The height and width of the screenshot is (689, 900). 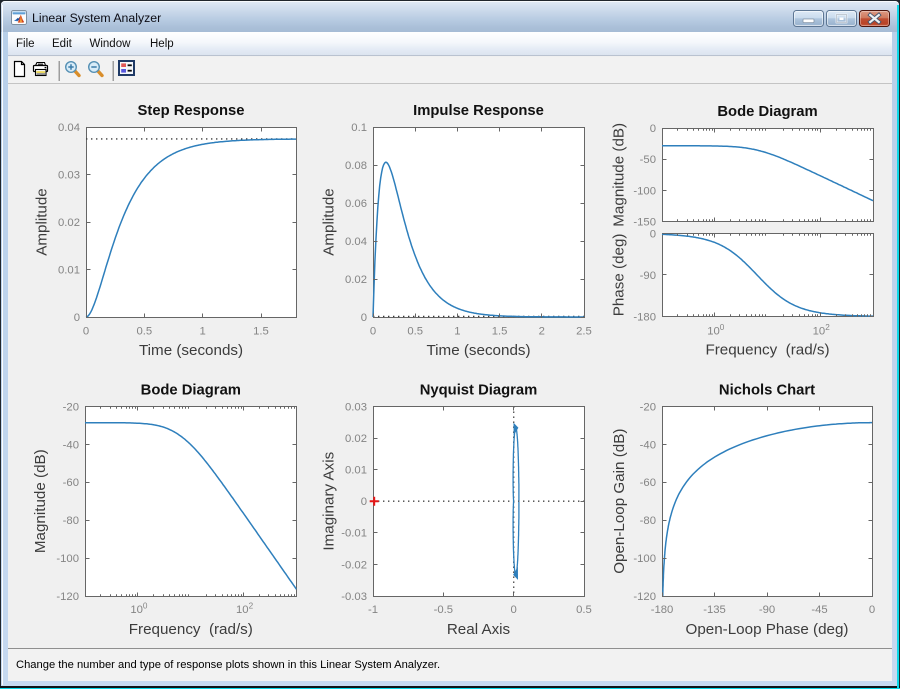 I want to click on svg-text: 0.1, so click(x=359, y=128).